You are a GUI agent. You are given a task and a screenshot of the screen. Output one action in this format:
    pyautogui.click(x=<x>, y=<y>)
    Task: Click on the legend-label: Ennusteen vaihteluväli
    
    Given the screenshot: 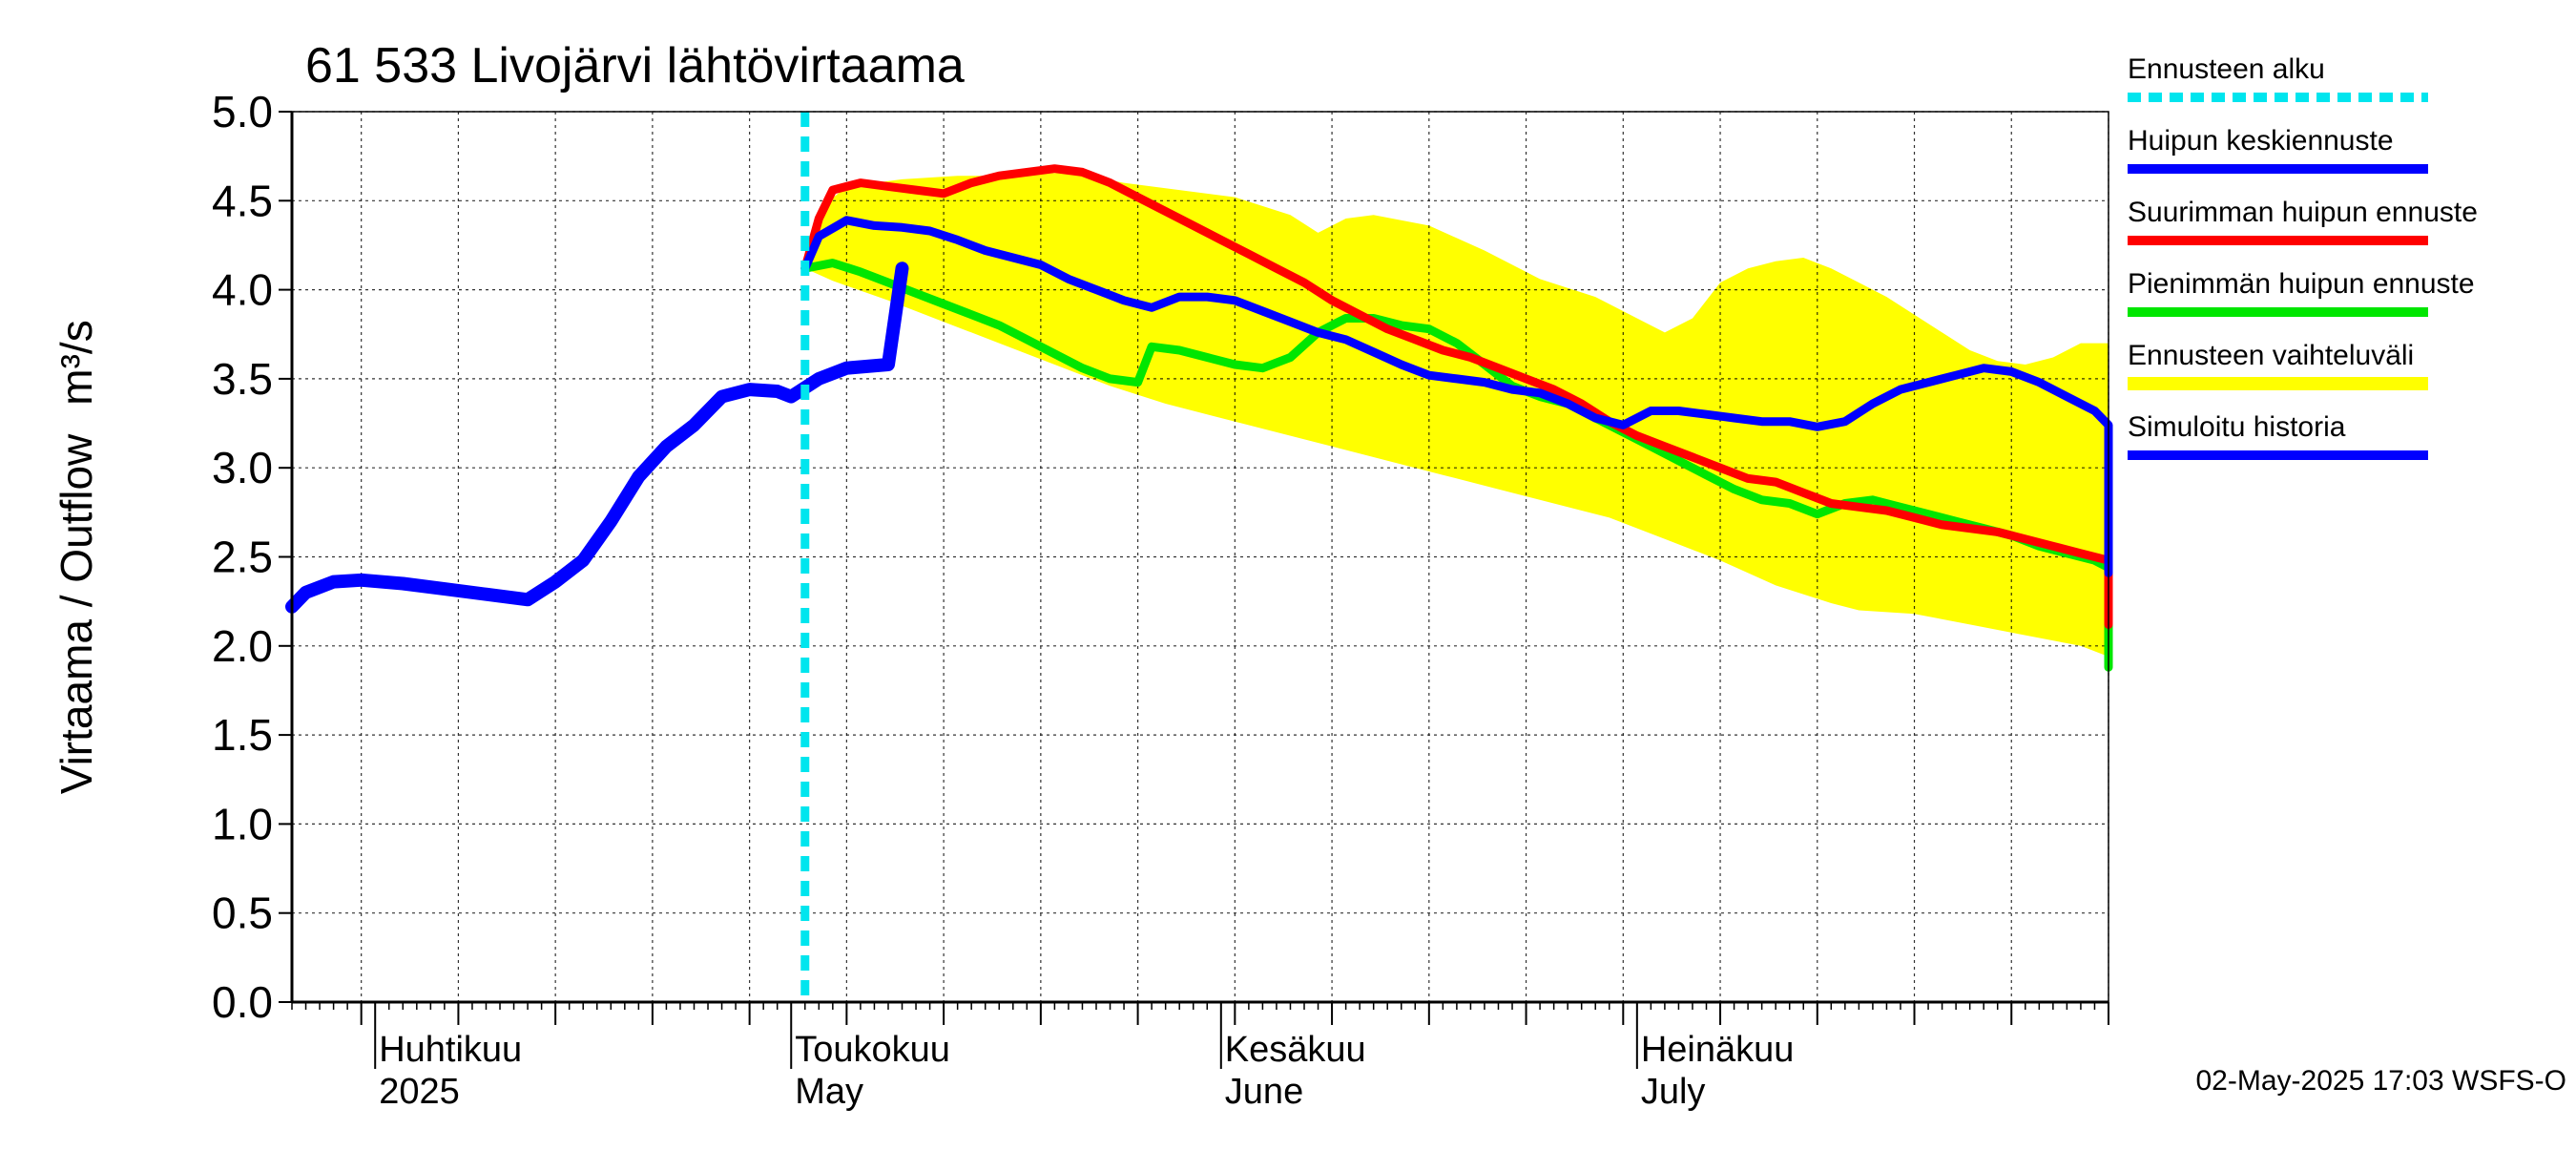 What is the action you would take?
    pyautogui.click(x=2271, y=355)
    